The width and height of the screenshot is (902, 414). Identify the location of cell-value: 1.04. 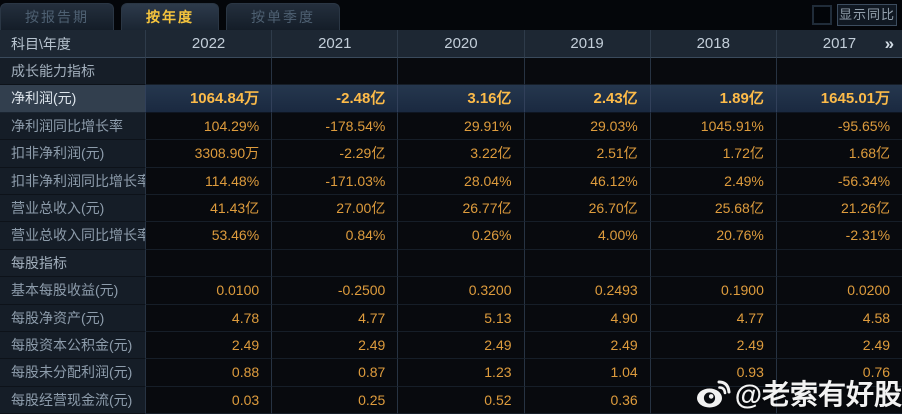
(586, 373).